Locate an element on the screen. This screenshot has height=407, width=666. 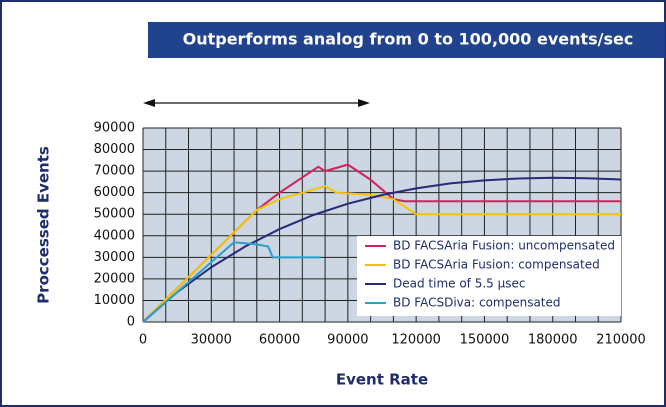
y-tick-label: 60000 is located at coordinates (114, 192).